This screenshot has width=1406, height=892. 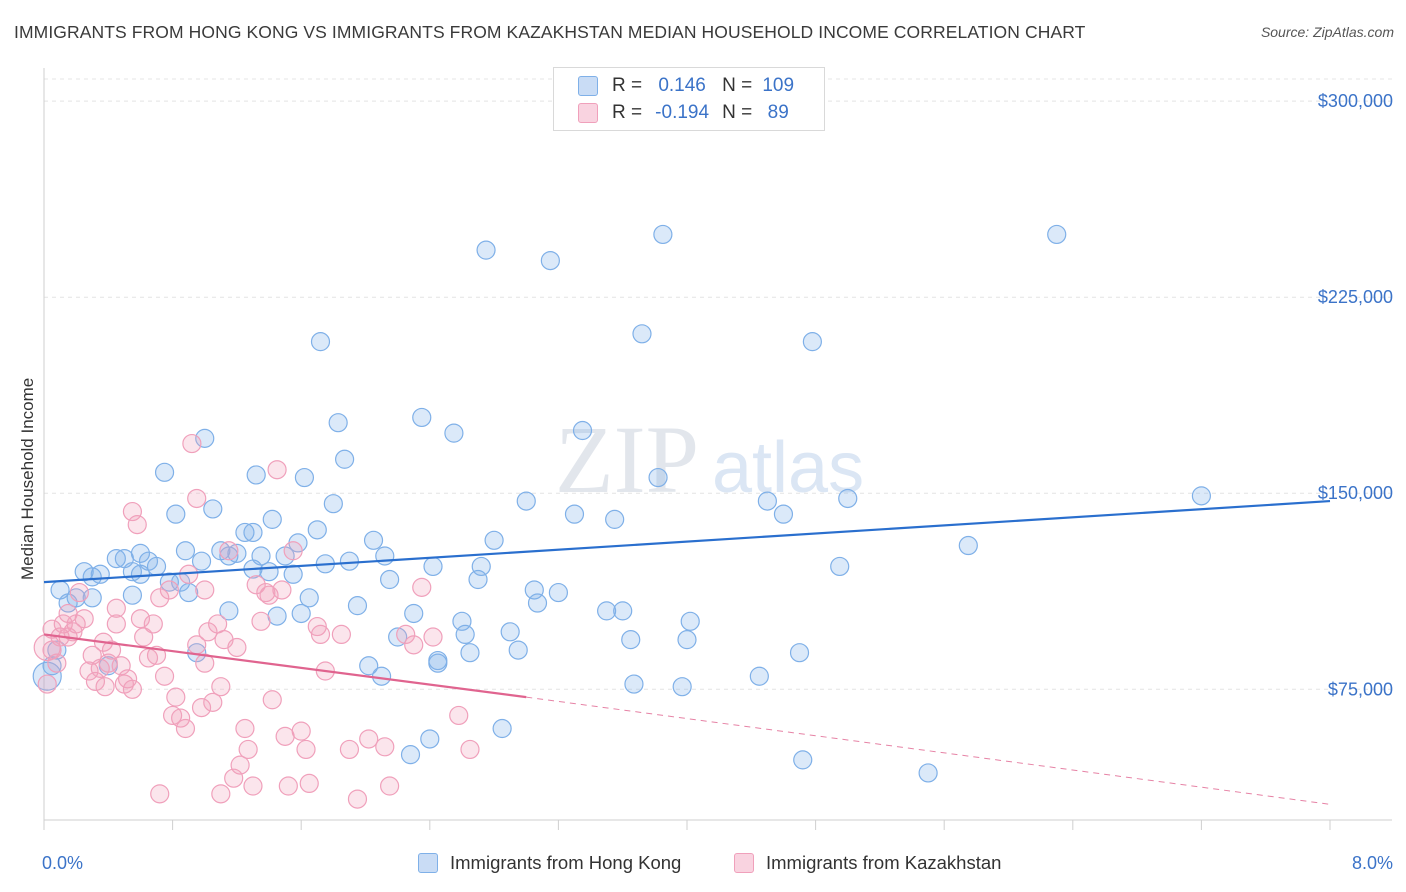 What do you see at coordinates (778, 85) in the screenshot?
I see `legend-n-value: 109` at bounding box center [778, 85].